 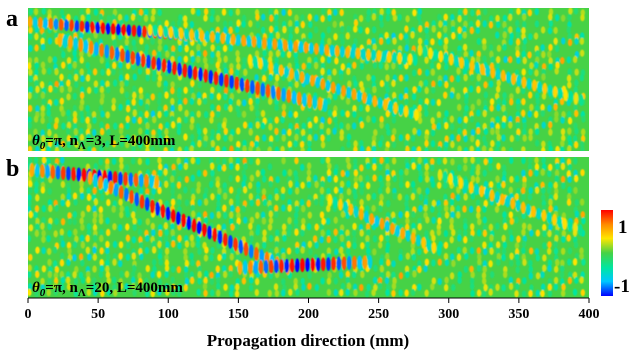 What do you see at coordinates (589, 314) in the screenshot?
I see `x-tick-label: 400` at bounding box center [589, 314].